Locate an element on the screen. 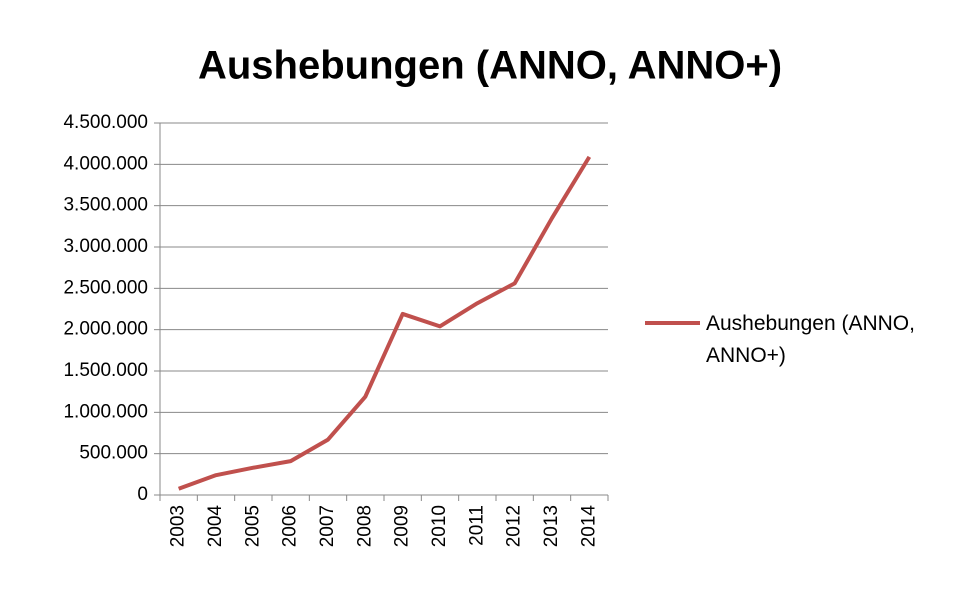 This screenshot has height=599, width=980. x-tick-label: 2014 is located at coordinates (588, 526).